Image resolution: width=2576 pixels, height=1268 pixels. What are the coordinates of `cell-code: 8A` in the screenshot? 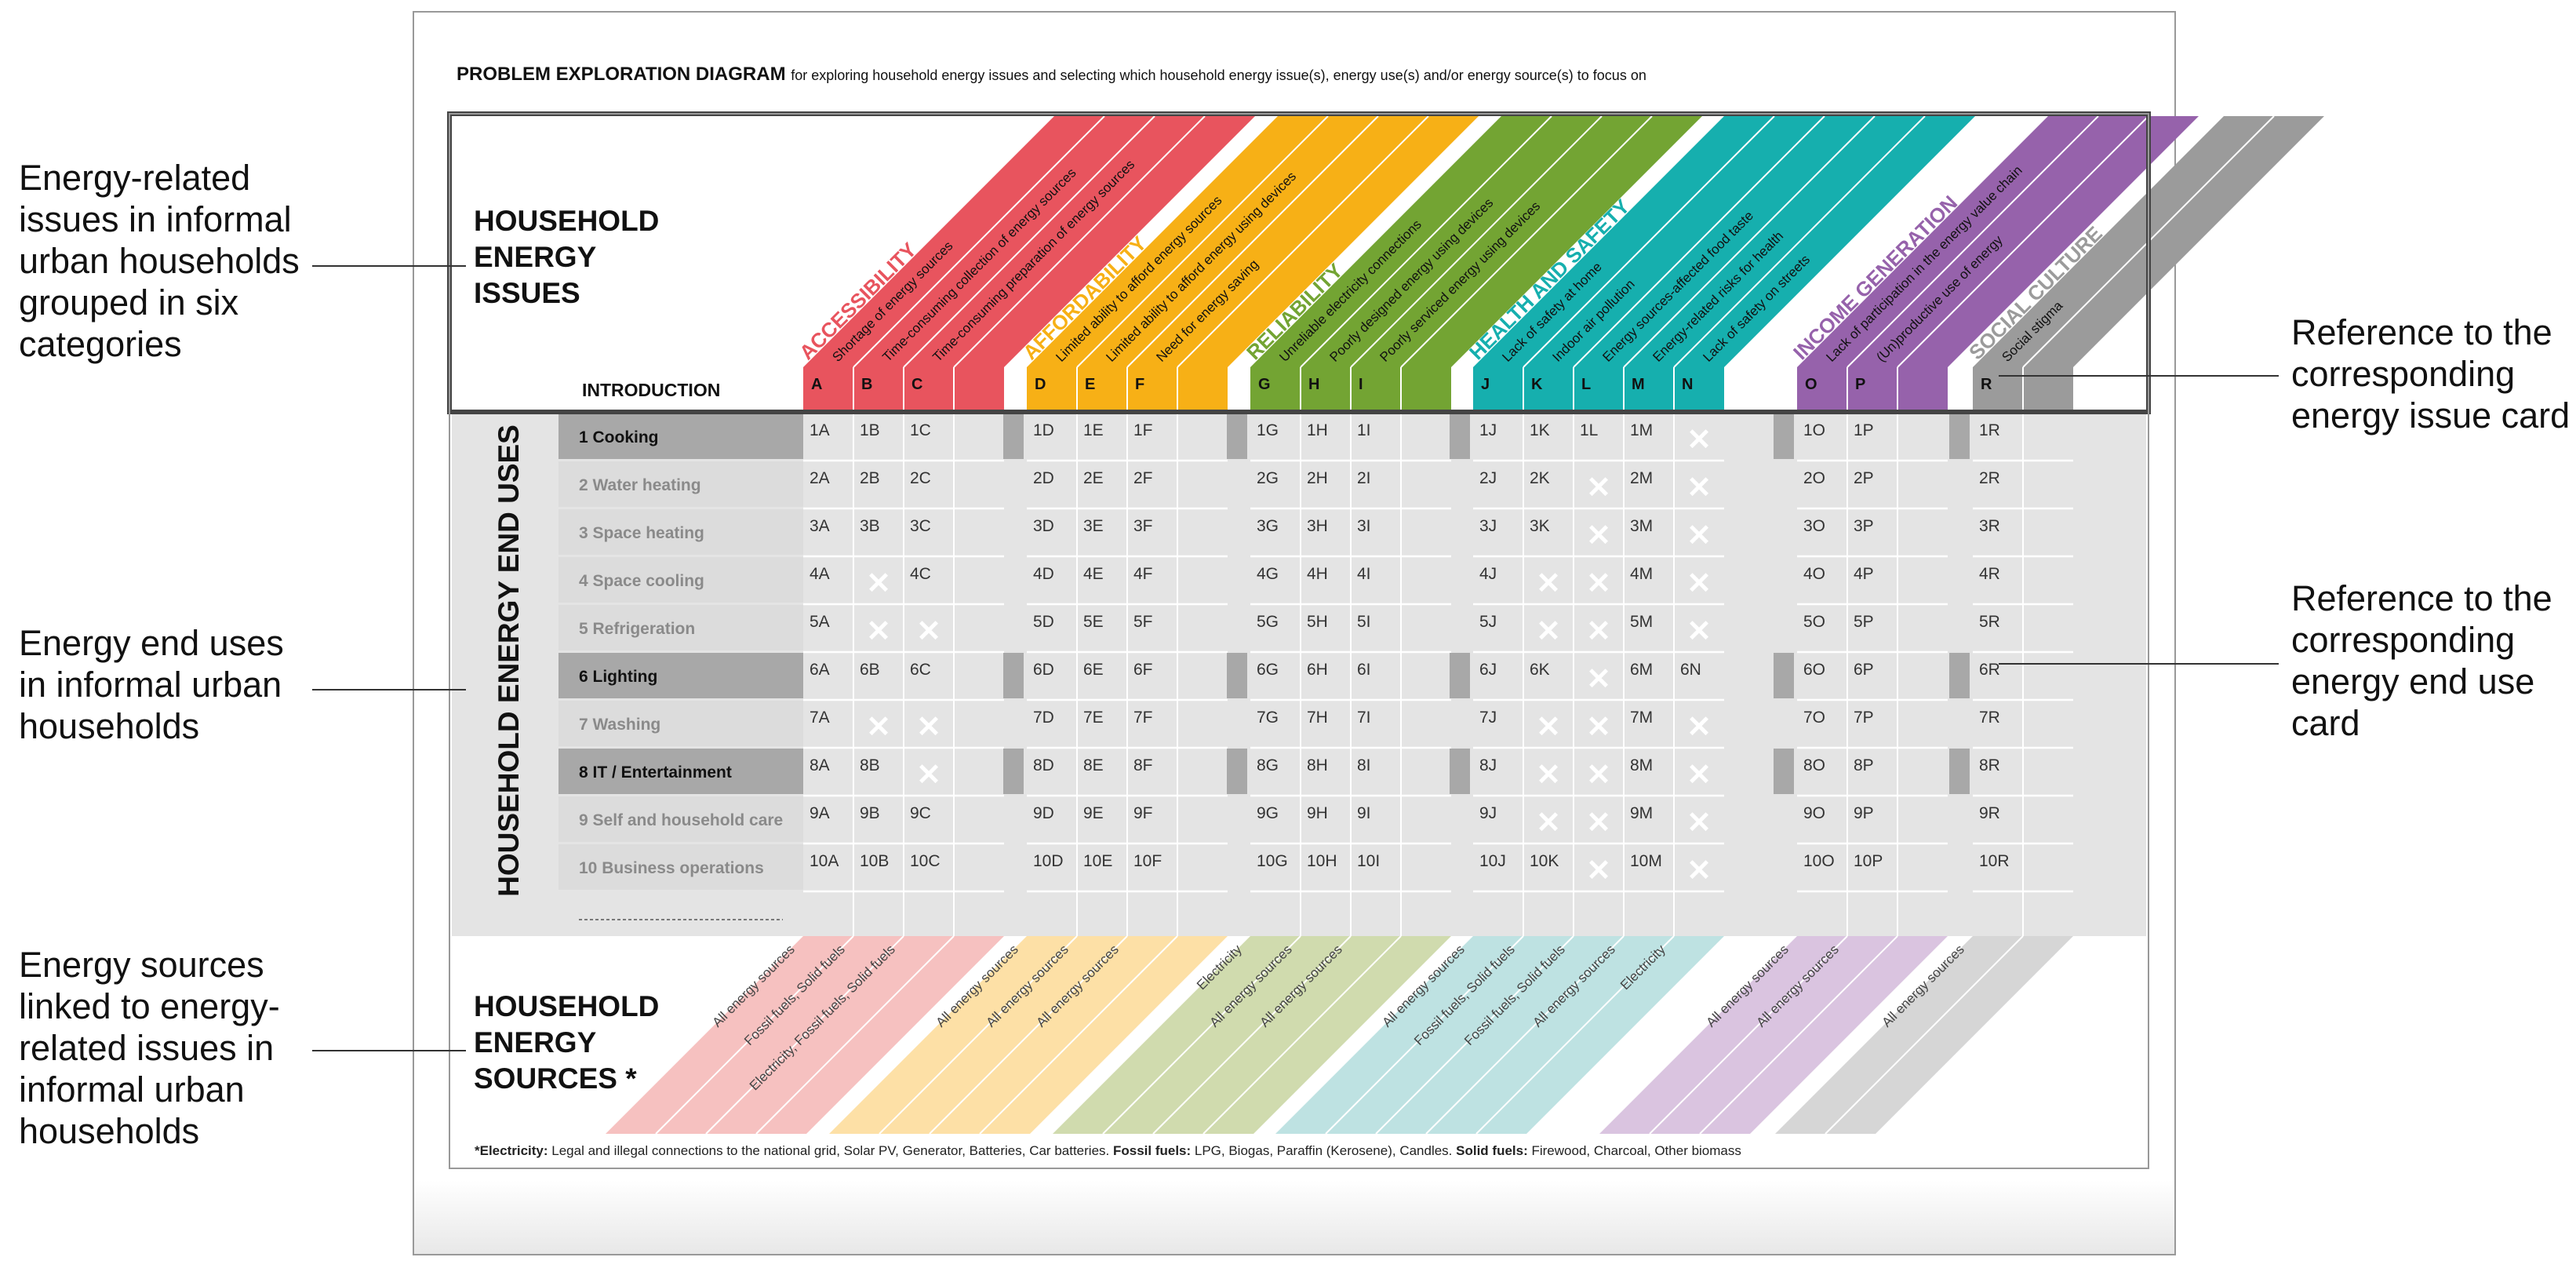 It's located at (820, 765).